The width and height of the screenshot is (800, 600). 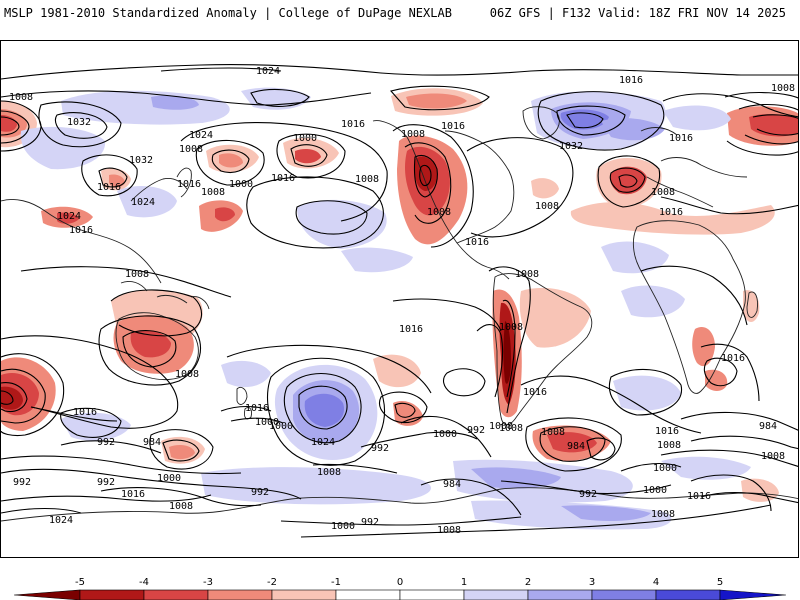 I want to click on isobar-sp-low-a, so click(x=403, y=407).